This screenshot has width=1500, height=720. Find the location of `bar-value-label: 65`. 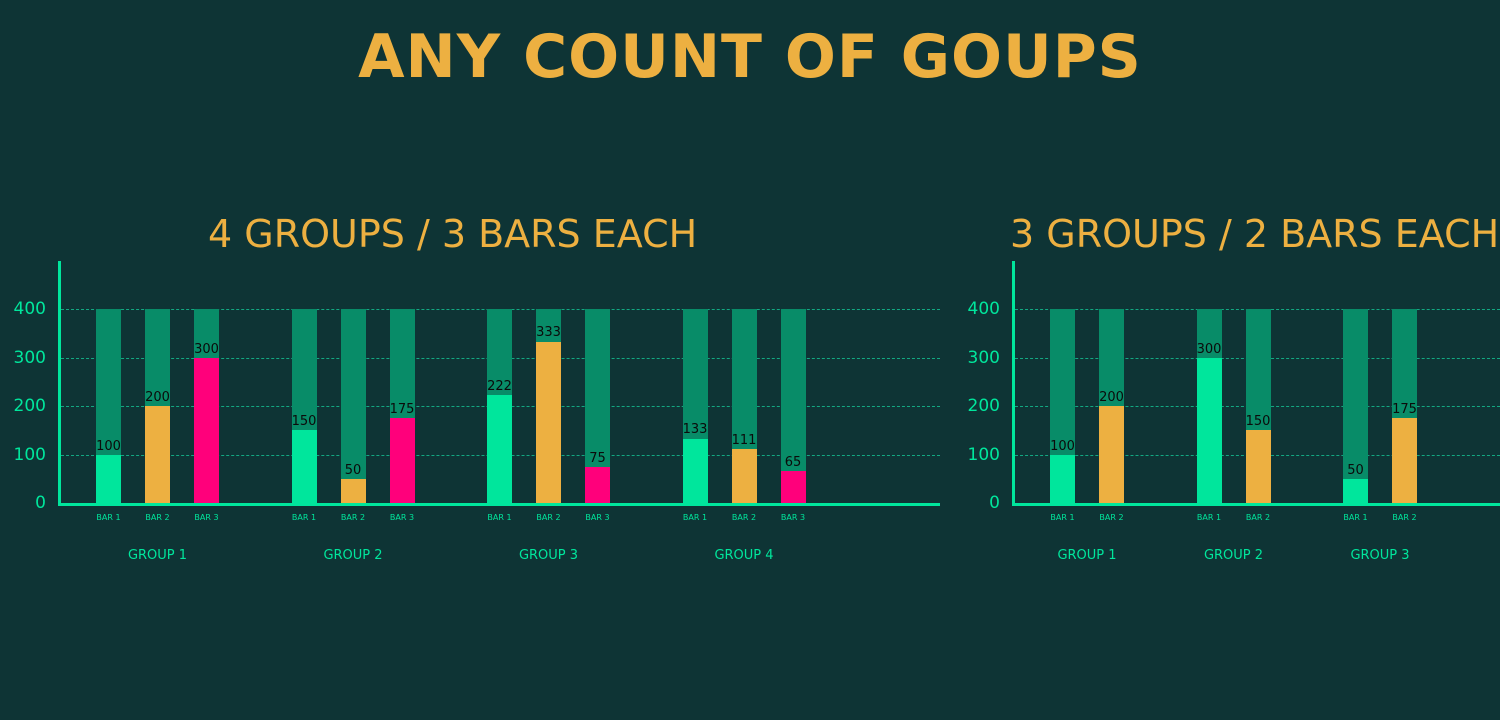

bar-value-label: 65 is located at coordinates (793, 463).